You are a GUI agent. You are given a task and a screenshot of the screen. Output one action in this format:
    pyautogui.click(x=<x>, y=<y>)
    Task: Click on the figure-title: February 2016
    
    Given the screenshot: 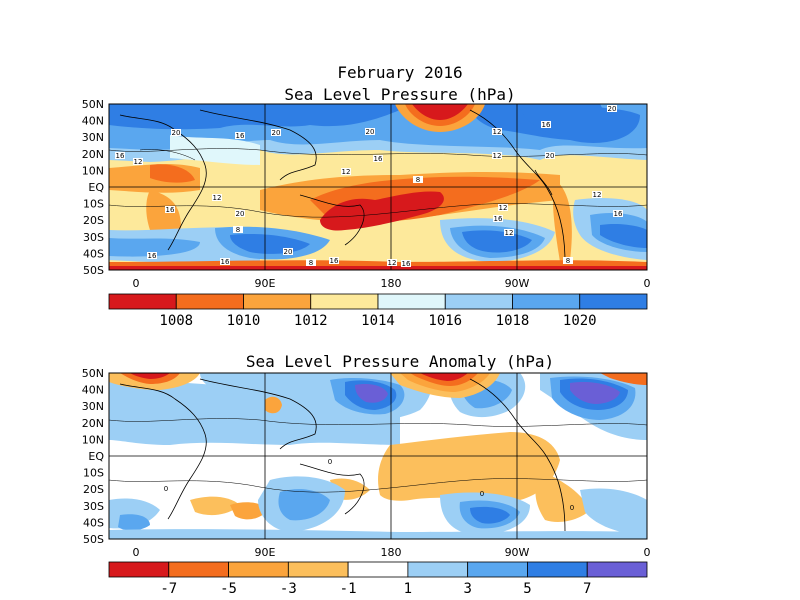 What is the action you would take?
    pyautogui.click(x=400, y=72)
    